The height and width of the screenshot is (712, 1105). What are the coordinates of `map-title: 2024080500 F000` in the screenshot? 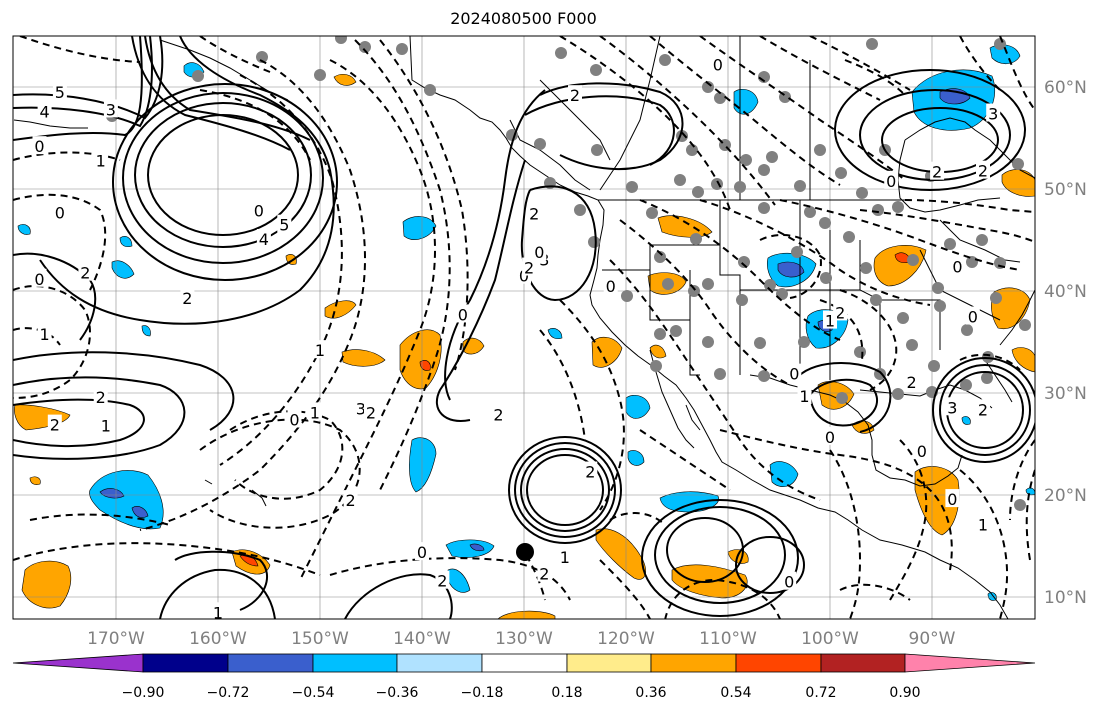 It's located at (523, 18).